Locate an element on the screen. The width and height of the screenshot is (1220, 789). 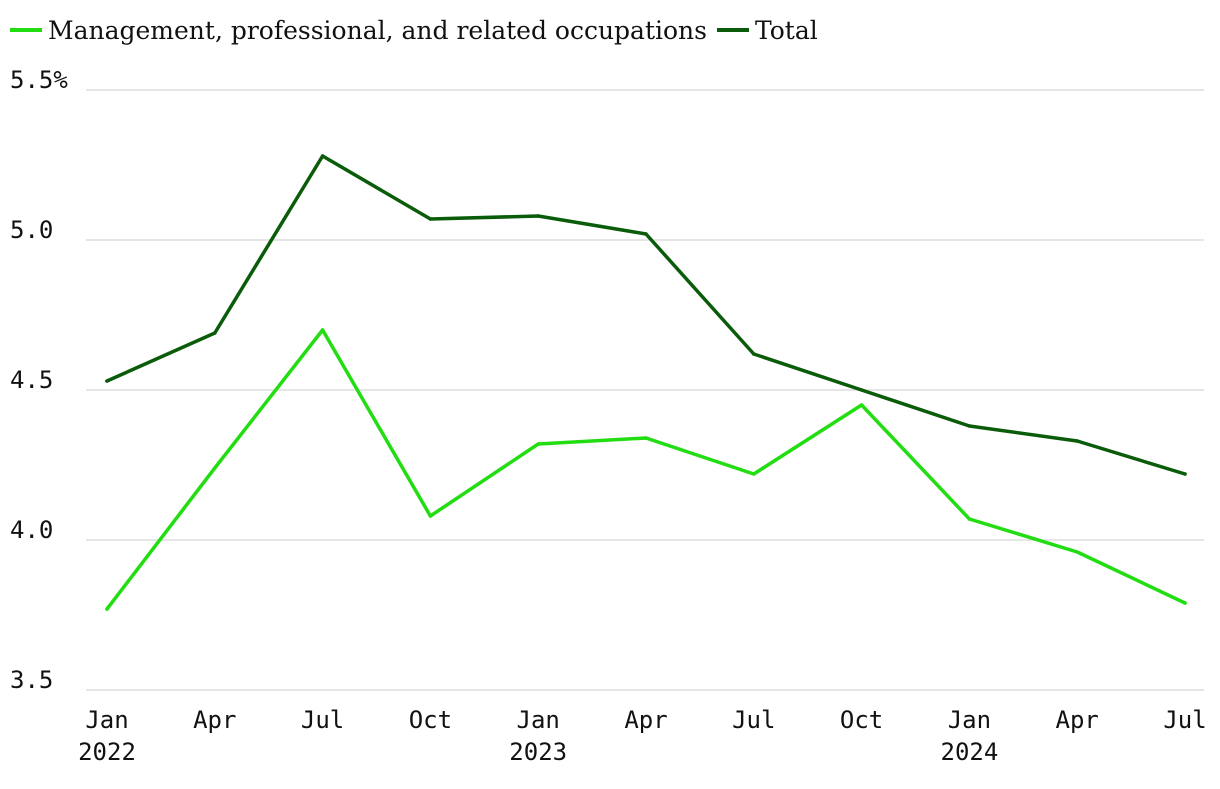
y-tick-label: 4.5 is located at coordinates (31, 380).